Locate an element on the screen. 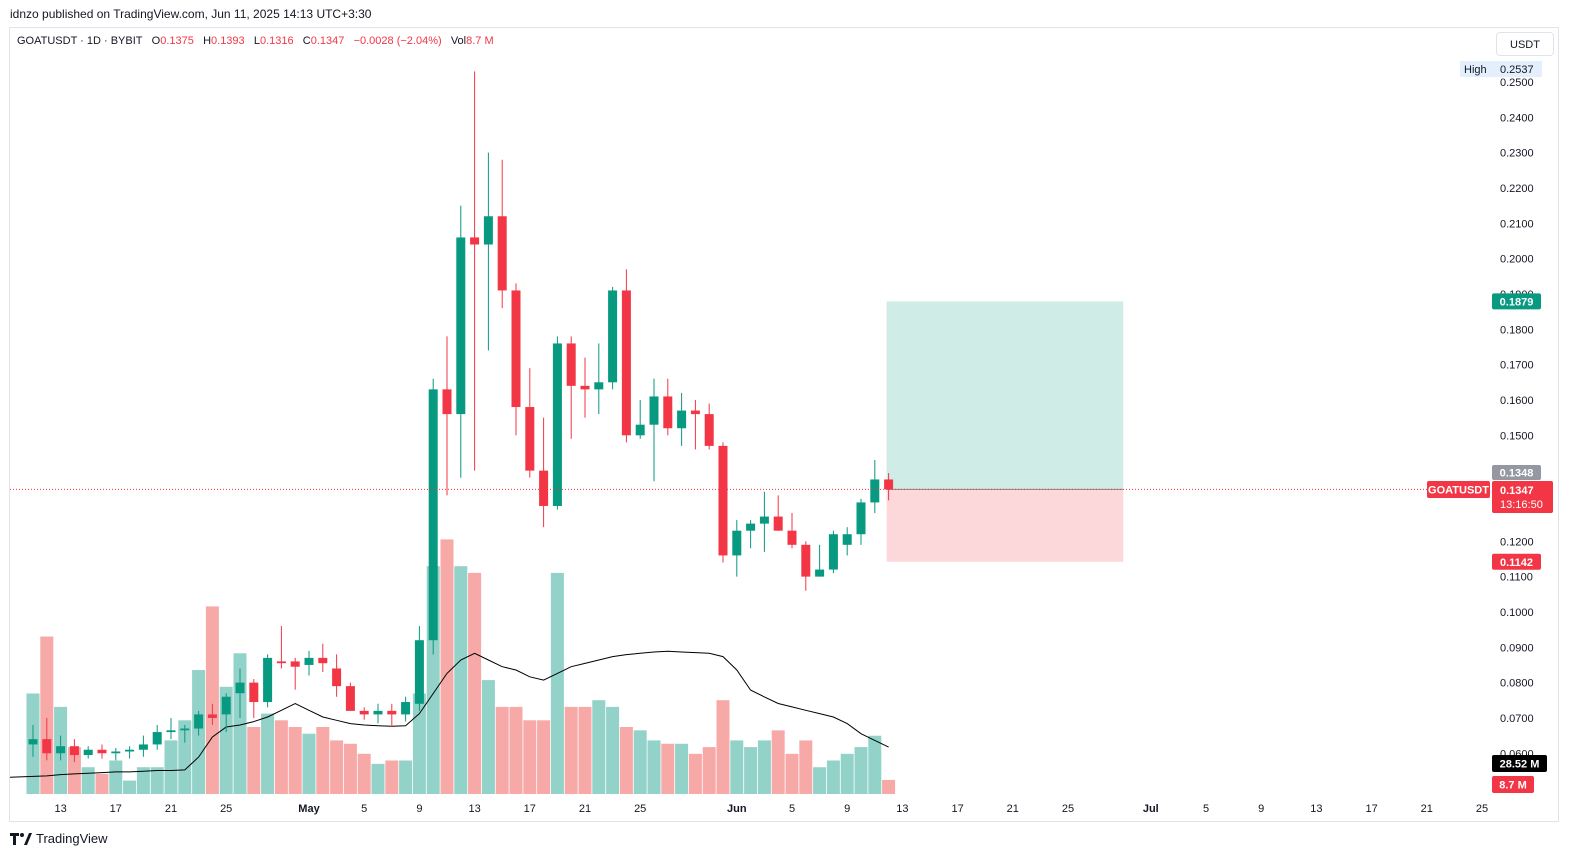  legend-open-value: 0.1375 is located at coordinates (177, 41).